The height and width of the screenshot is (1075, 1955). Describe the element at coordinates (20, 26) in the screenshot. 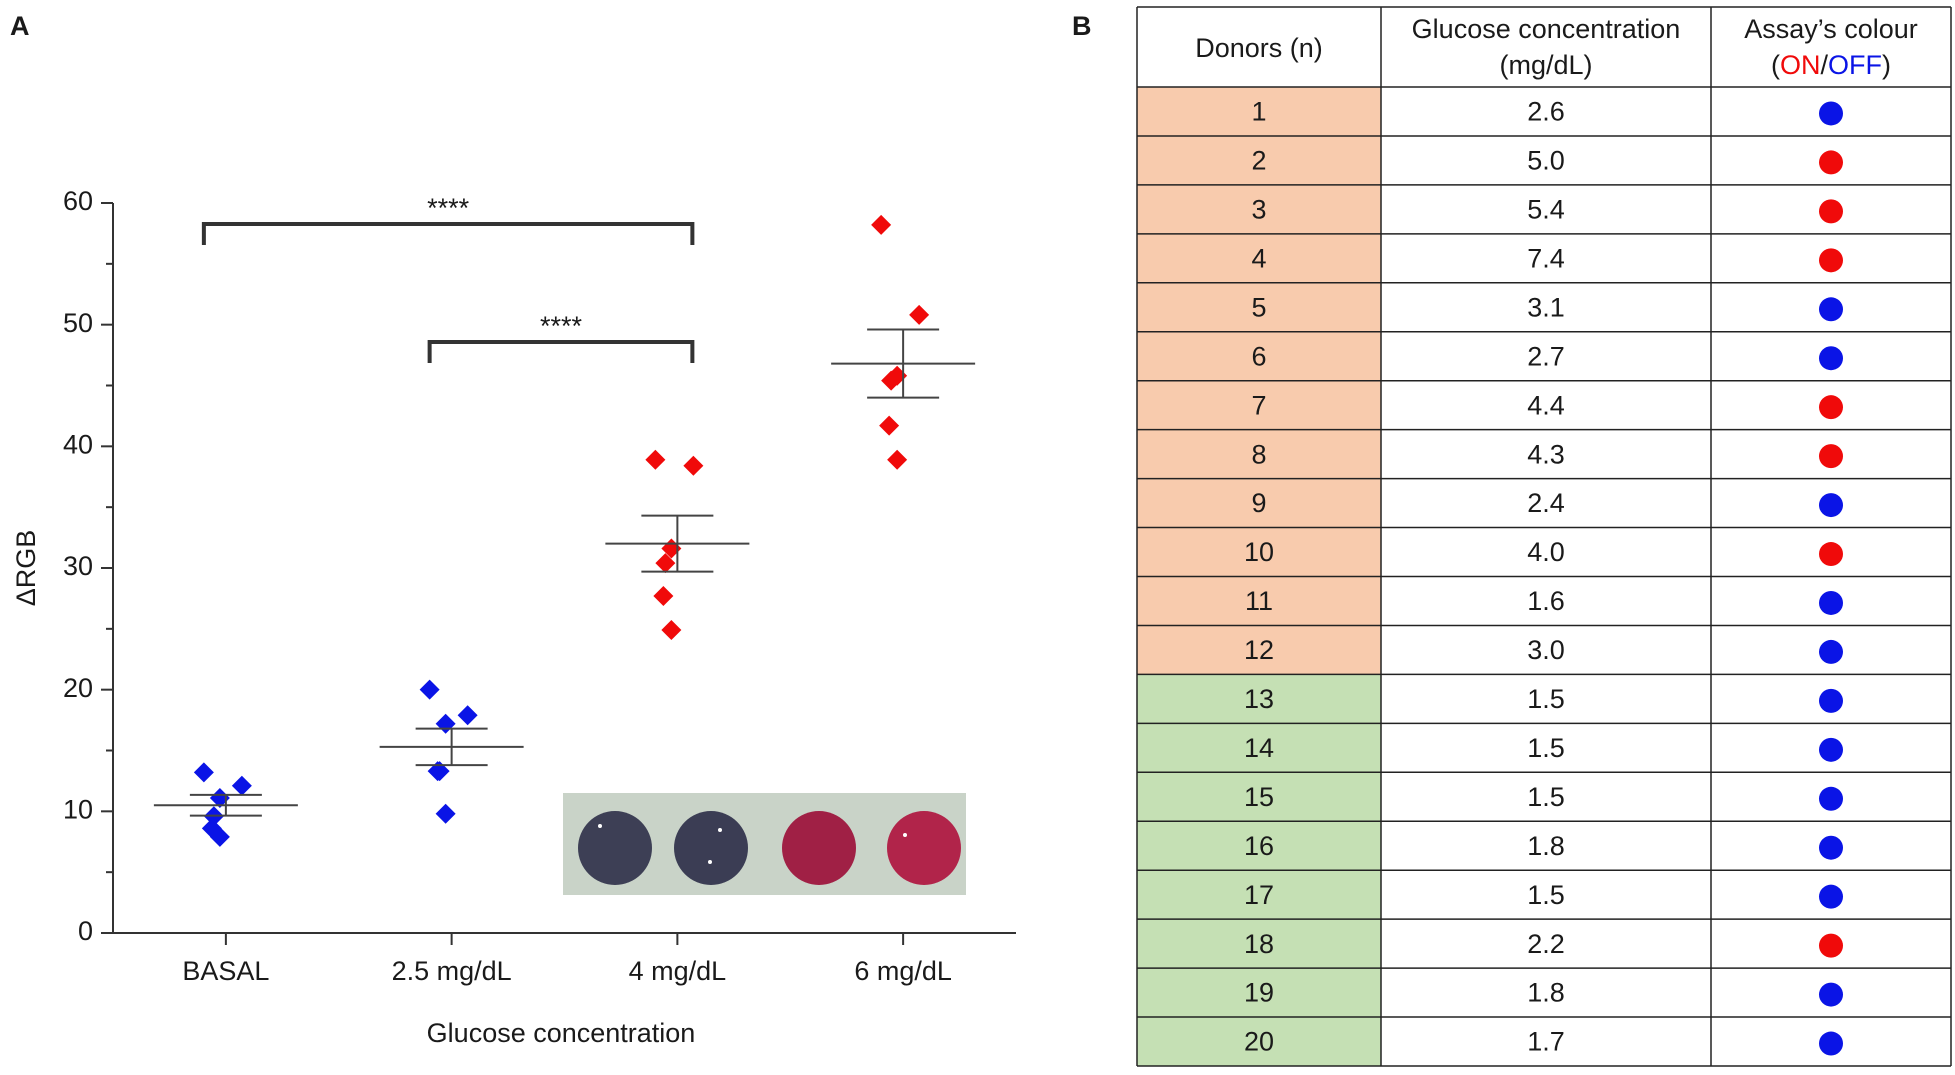

I see `panel-label: A` at that location.